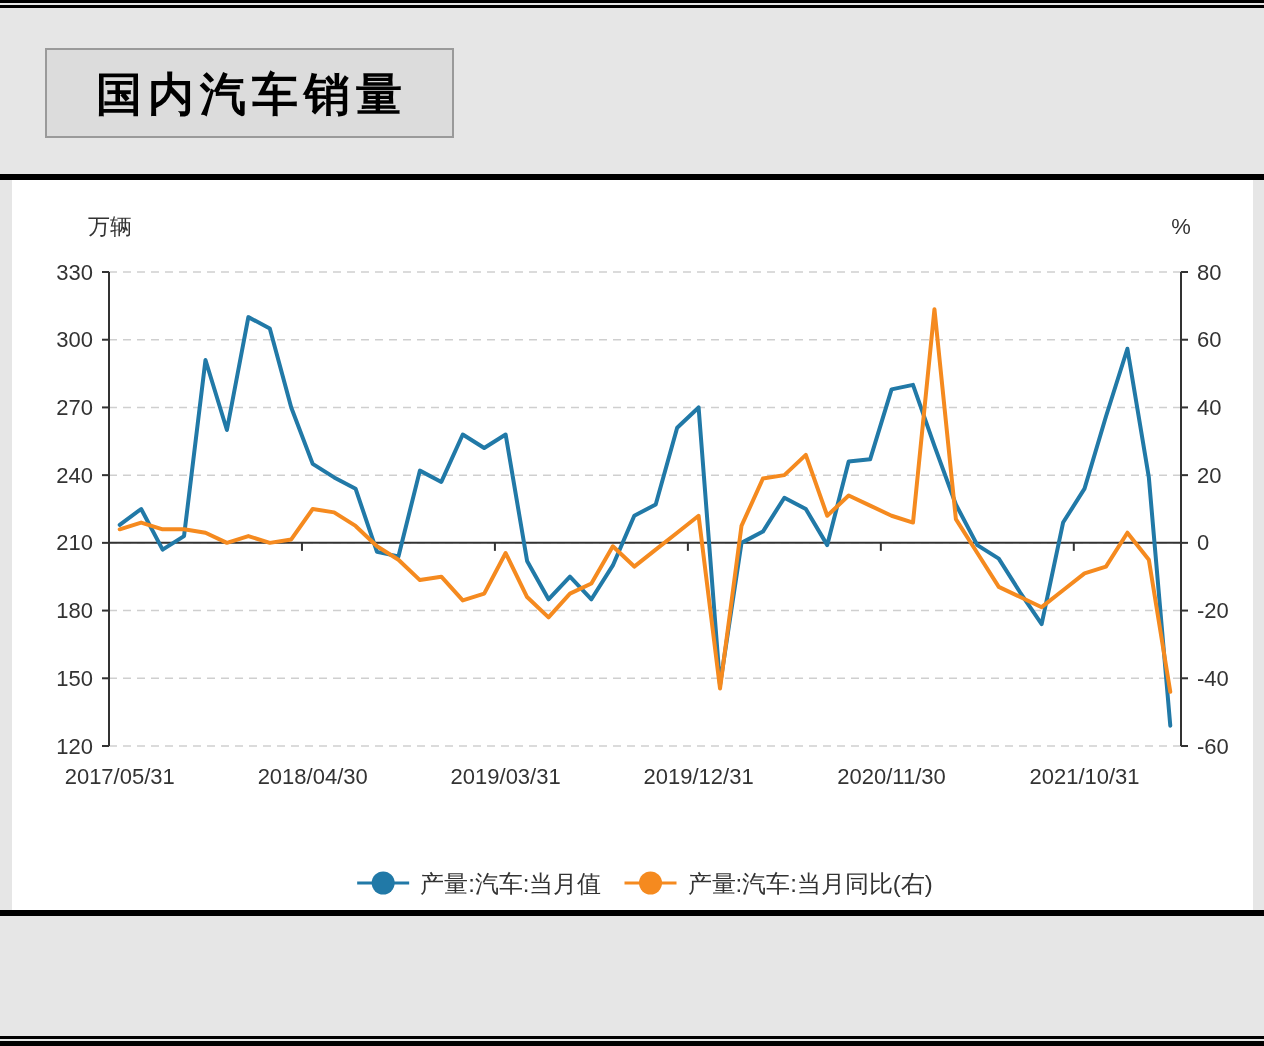  Describe the element at coordinates (74, 543) in the screenshot. I see `y-tick-label: 210` at that location.